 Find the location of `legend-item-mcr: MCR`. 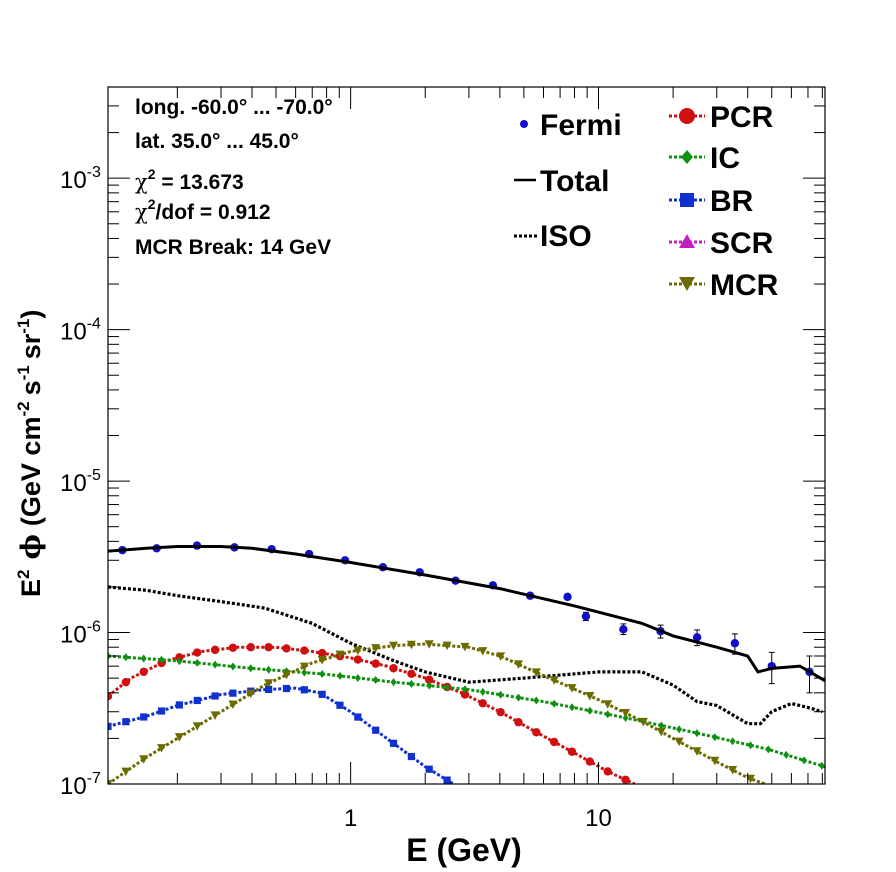

legend-item-mcr: MCR is located at coordinates (724, 285).